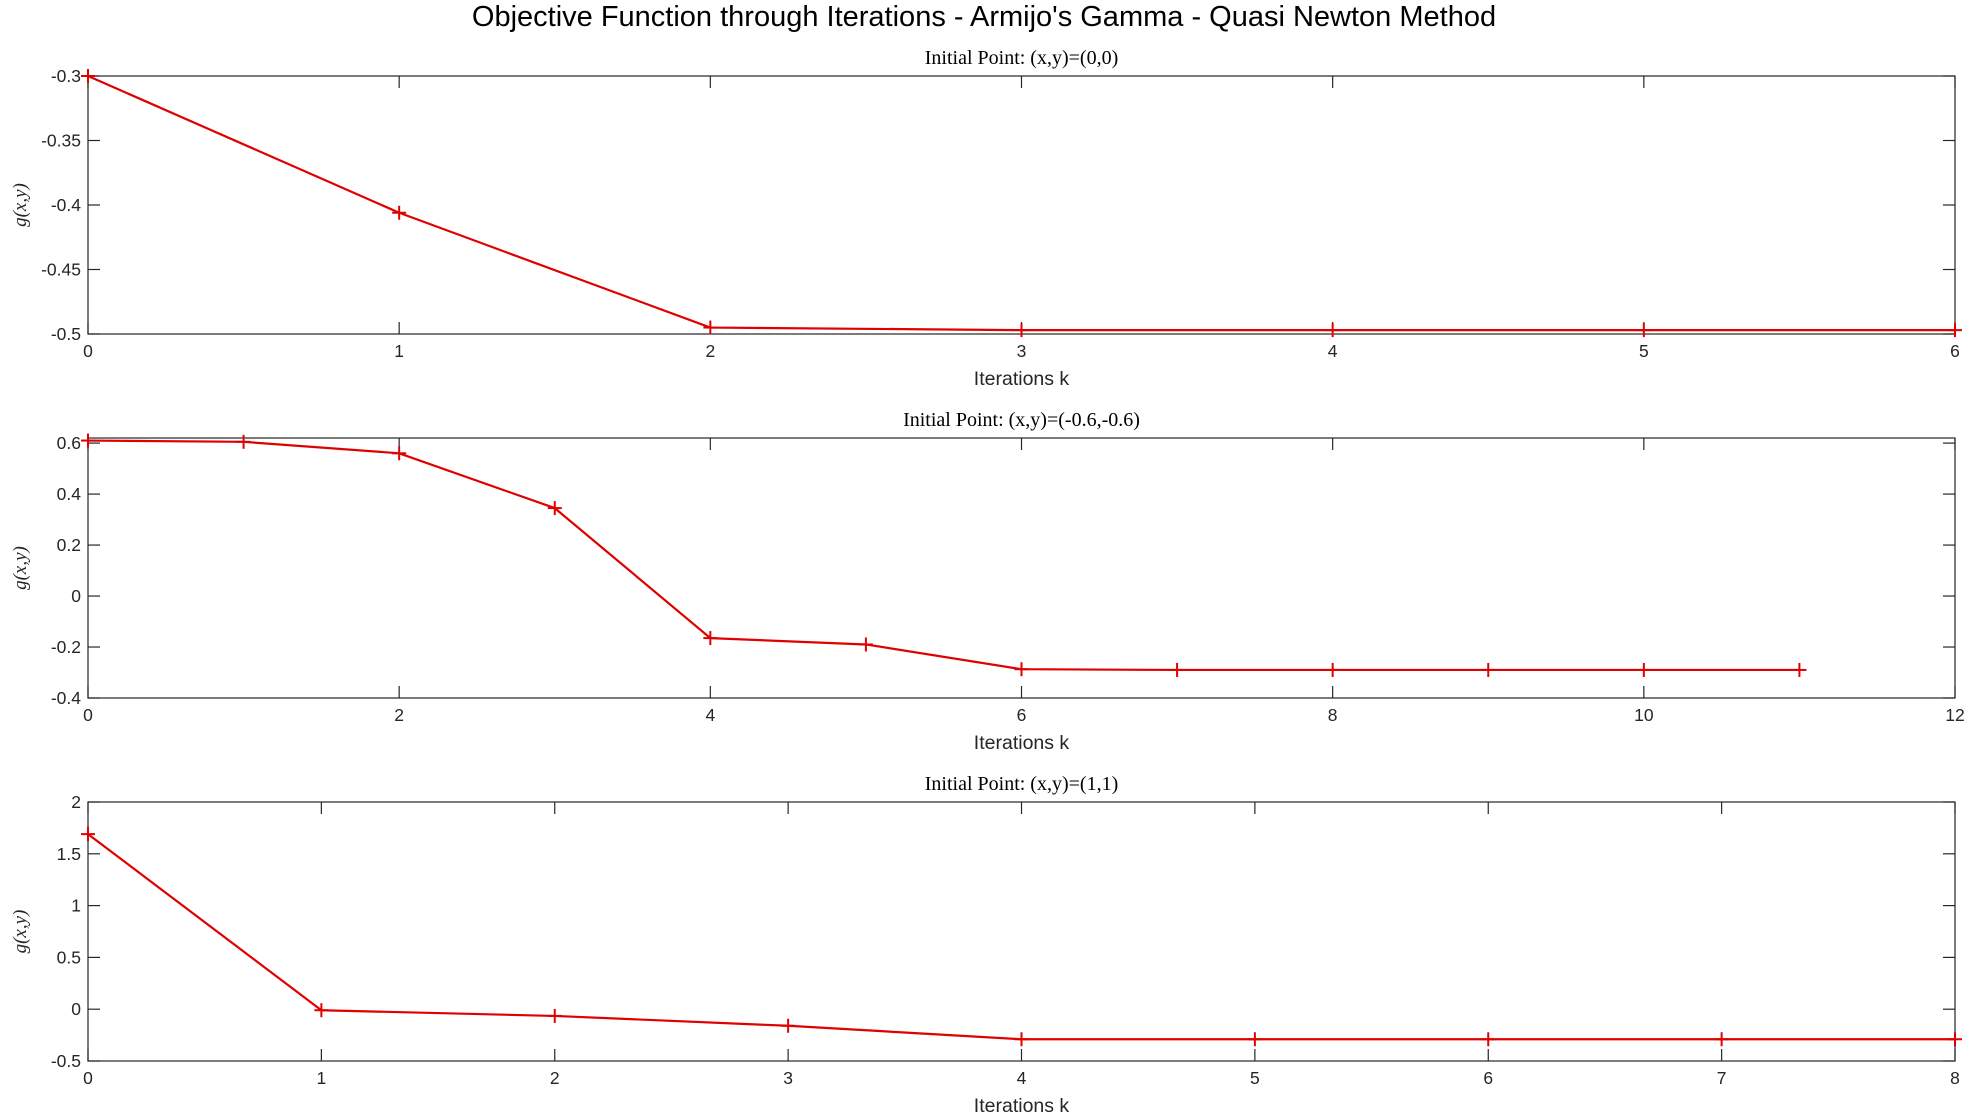  What do you see at coordinates (1722, 1078) in the screenshot?
I see `x-tick-label: 7` at bounding box center [1722, 1078].